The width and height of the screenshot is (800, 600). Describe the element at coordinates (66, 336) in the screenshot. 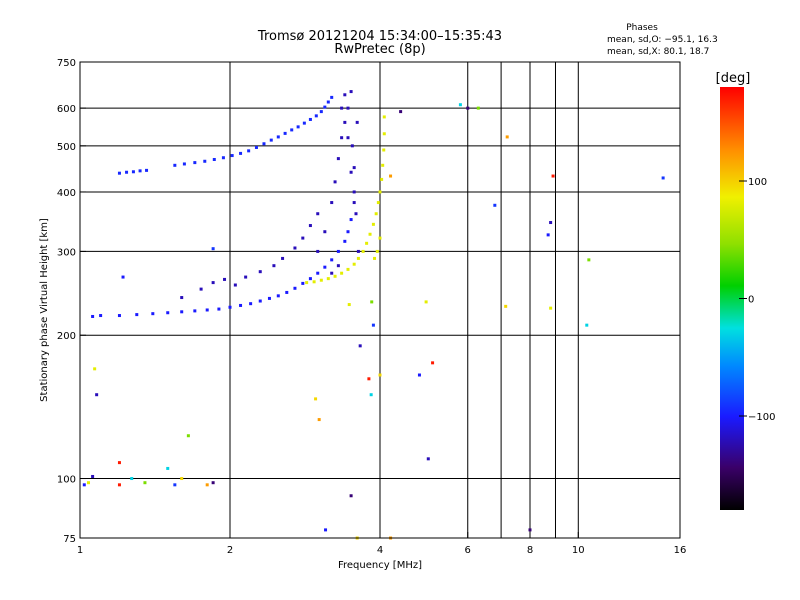

I see `y-tick-label: 200` at that location.